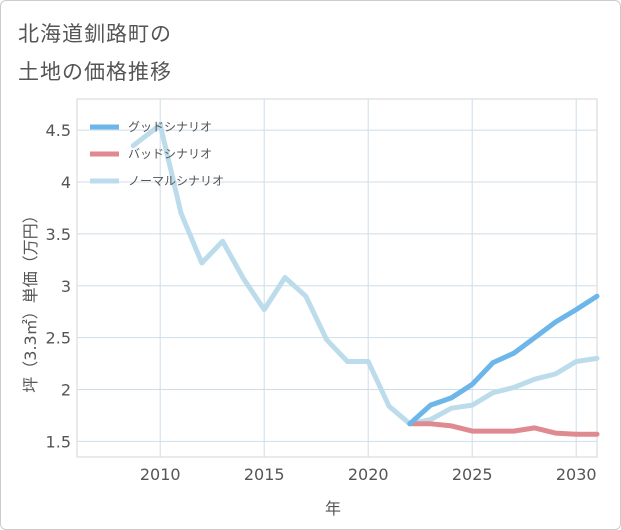 Image resolution: width=621 pixels, height=530 pixels. Describe the element at coordinates (58, 338) in the screenshot. I see `y-tick-label: 2.5` at that location.